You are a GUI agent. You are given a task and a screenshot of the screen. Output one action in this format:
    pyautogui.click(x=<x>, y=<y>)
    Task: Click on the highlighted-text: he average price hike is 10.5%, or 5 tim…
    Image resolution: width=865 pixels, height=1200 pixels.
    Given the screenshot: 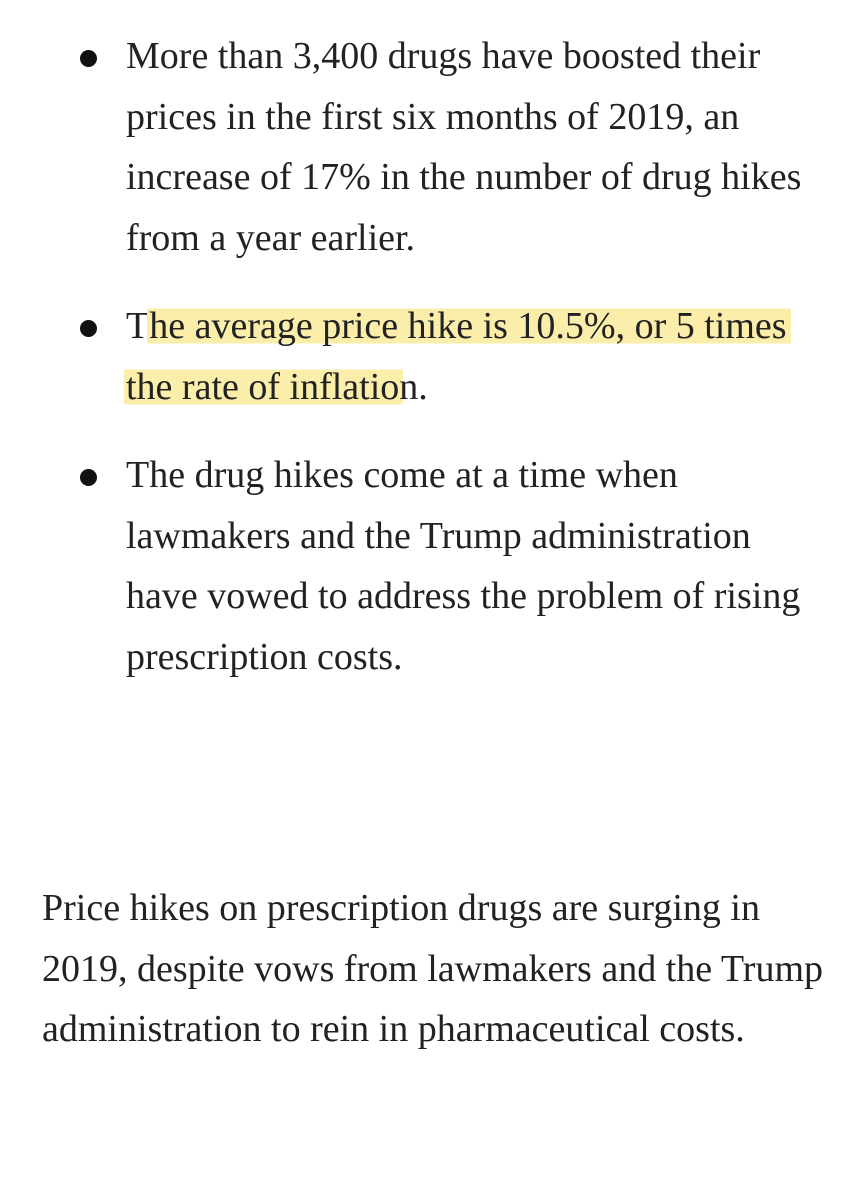 What is the action you would take?
    pyautogui.click(x=457, y=356)
    